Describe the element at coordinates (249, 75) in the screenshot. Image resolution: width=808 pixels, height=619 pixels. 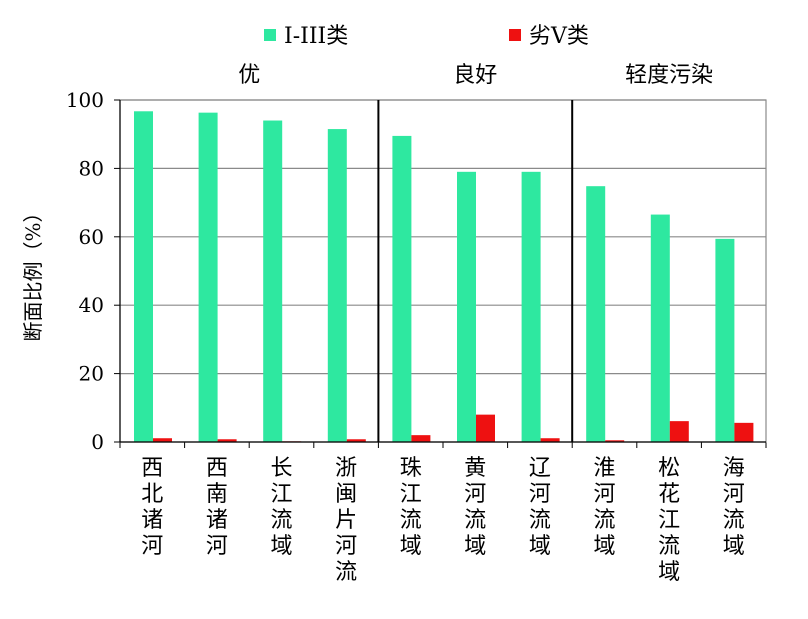
I see `group-label: 优` at that location.